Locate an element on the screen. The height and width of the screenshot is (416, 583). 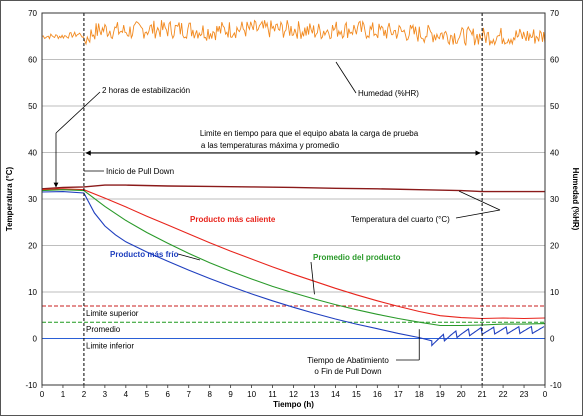
annotation-pull-down-end-1: Tiempo de Abatimiento is located at coordinates (348, 360).